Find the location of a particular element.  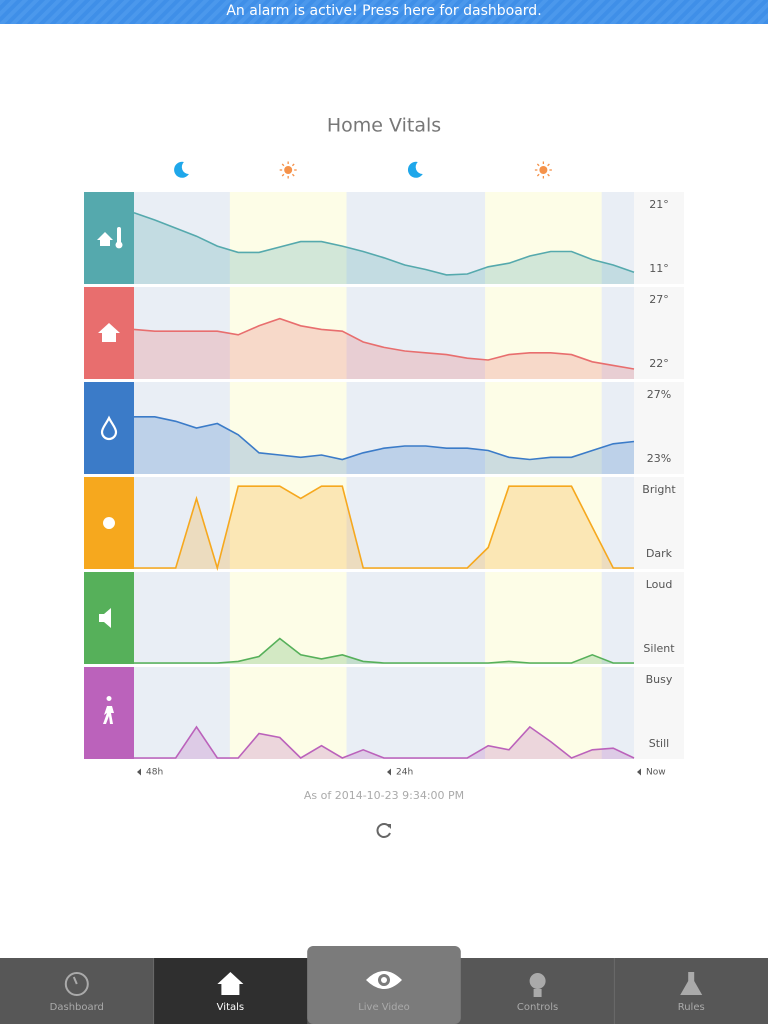

refresh-button is located at coordinates (383, 830).